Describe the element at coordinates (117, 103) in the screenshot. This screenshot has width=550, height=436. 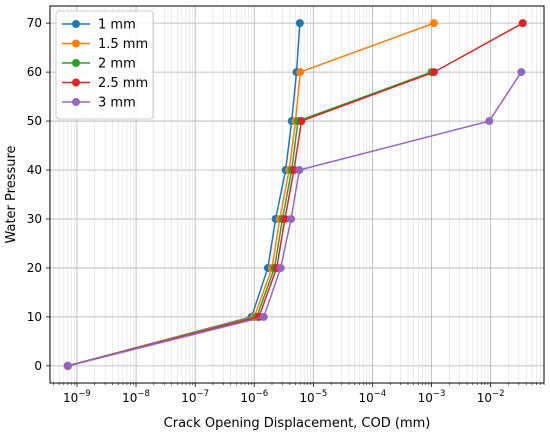
I see `legend-label: 3 mm` at that location.